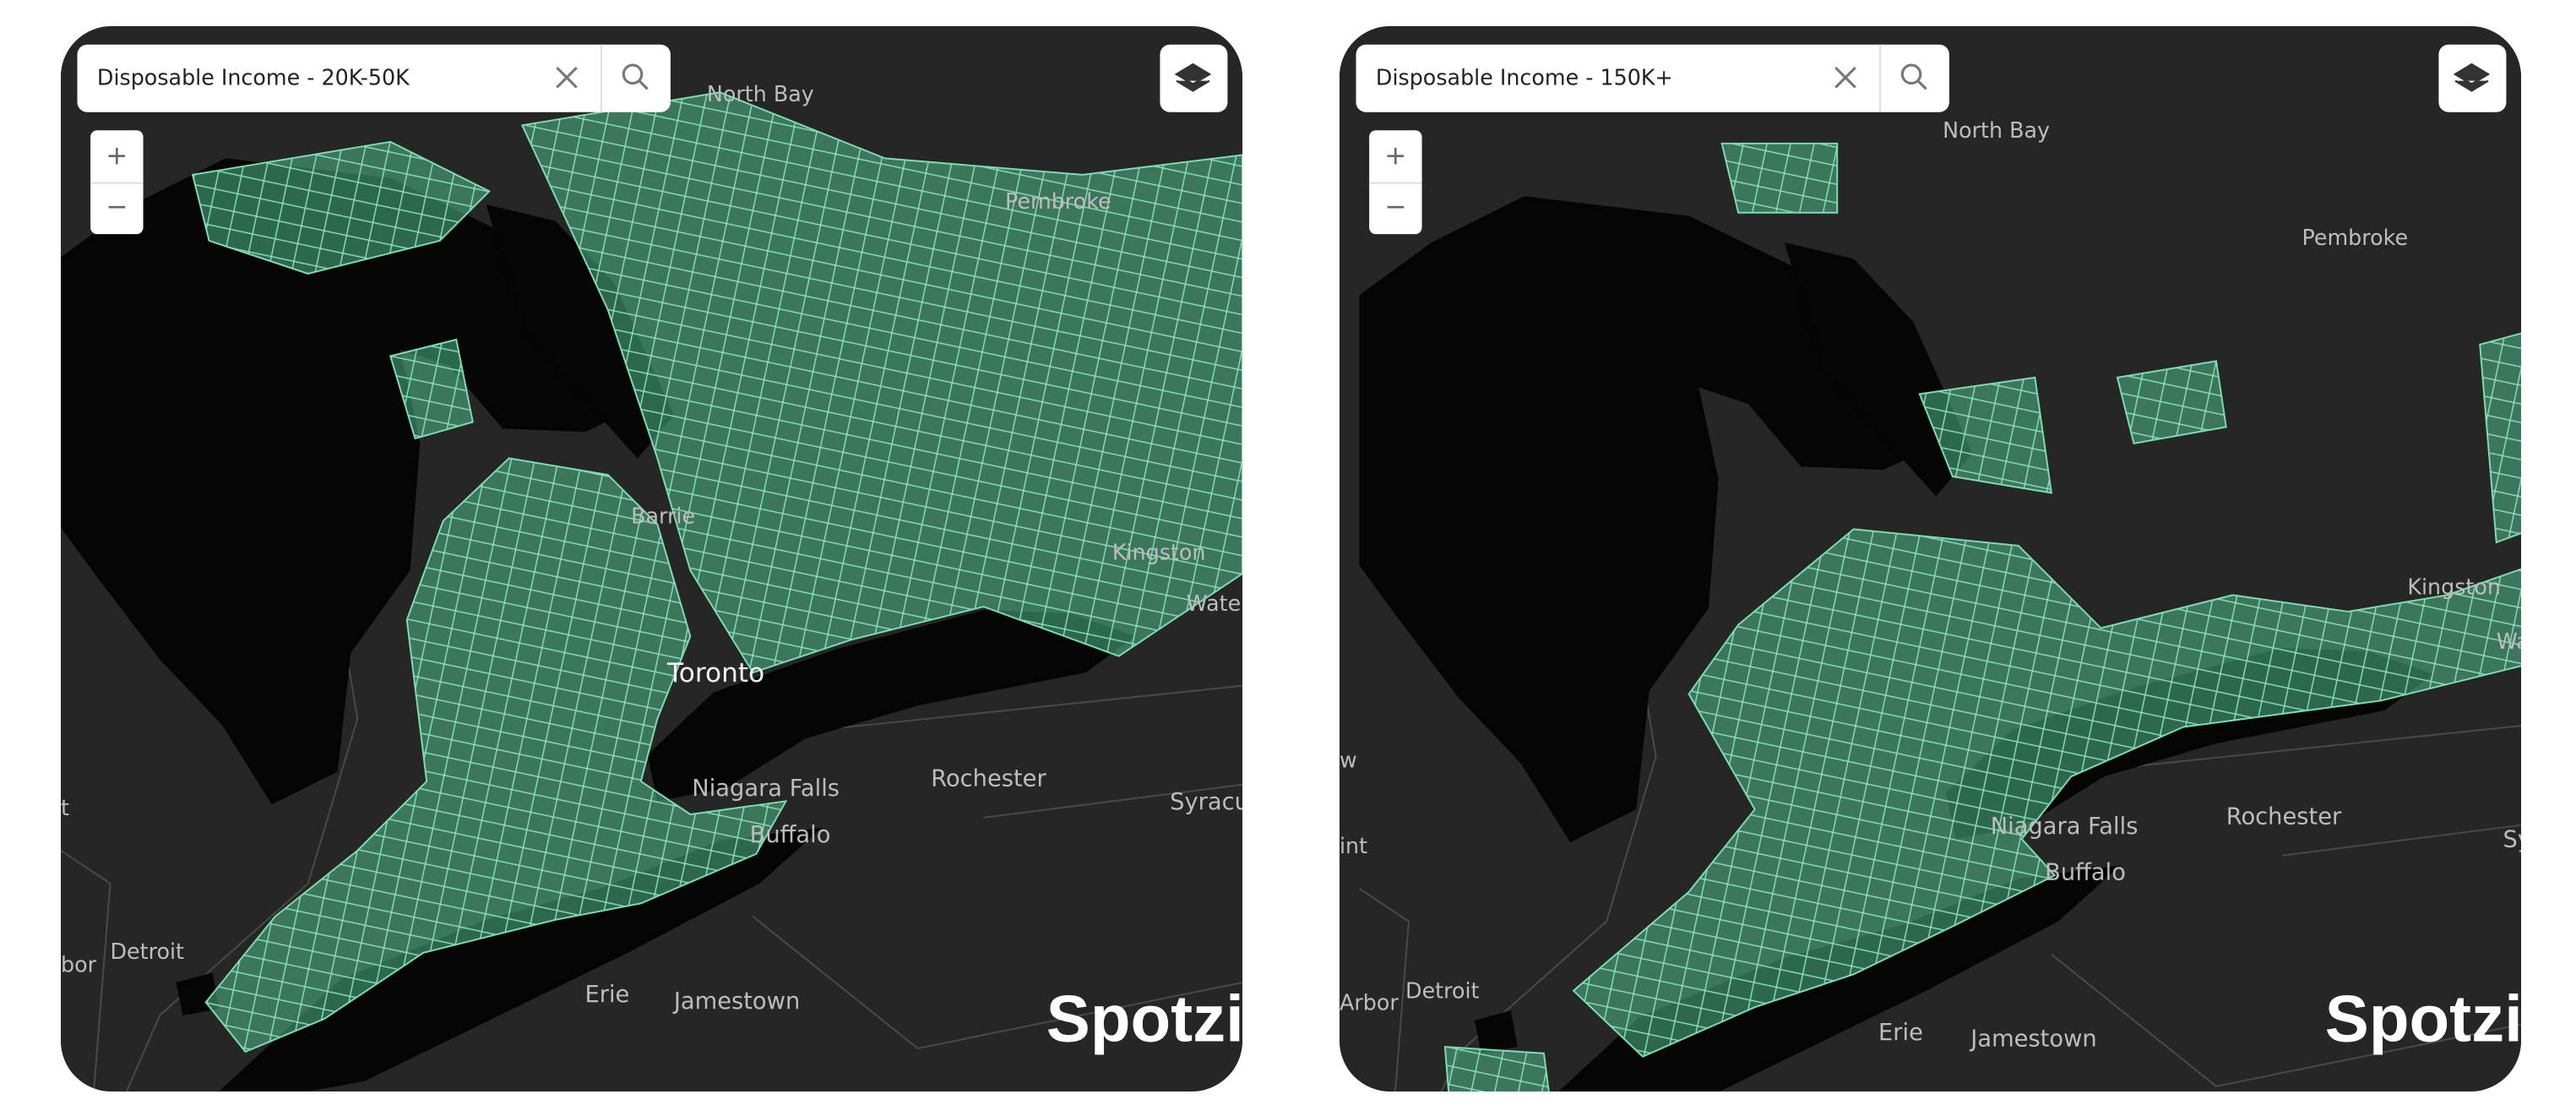  What do you see at coordinates (1214, 603) in the screenshot?
I see `place-label: Wate` at bounding box center [1214, 603].